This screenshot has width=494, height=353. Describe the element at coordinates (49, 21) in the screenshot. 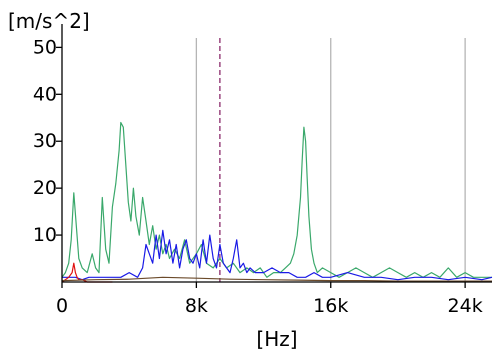

I see `y-axis-title: [m/s^2]` at that location.